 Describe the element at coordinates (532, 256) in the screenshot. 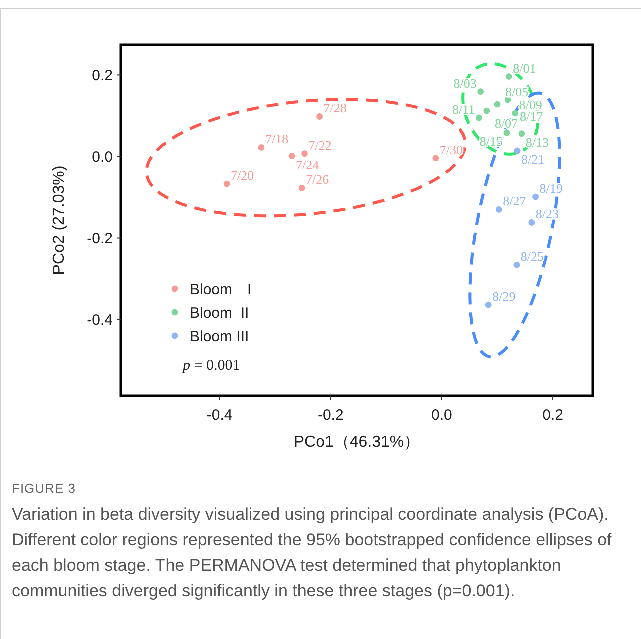

I see `annotation: 8/25` at that location.